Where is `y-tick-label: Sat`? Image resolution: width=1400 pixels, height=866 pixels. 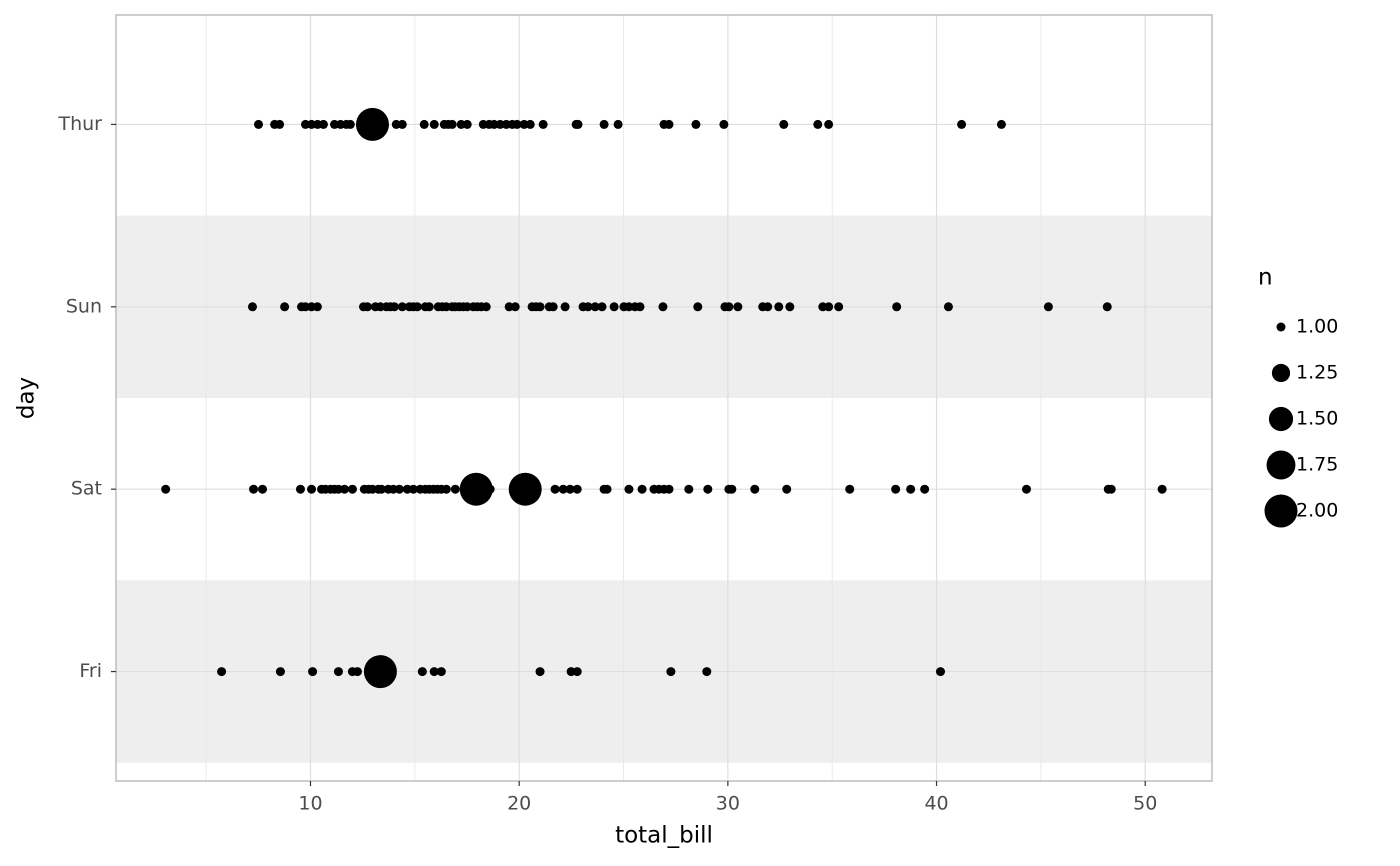
y-tick-label: Sat is located at coordinates (86, 489).